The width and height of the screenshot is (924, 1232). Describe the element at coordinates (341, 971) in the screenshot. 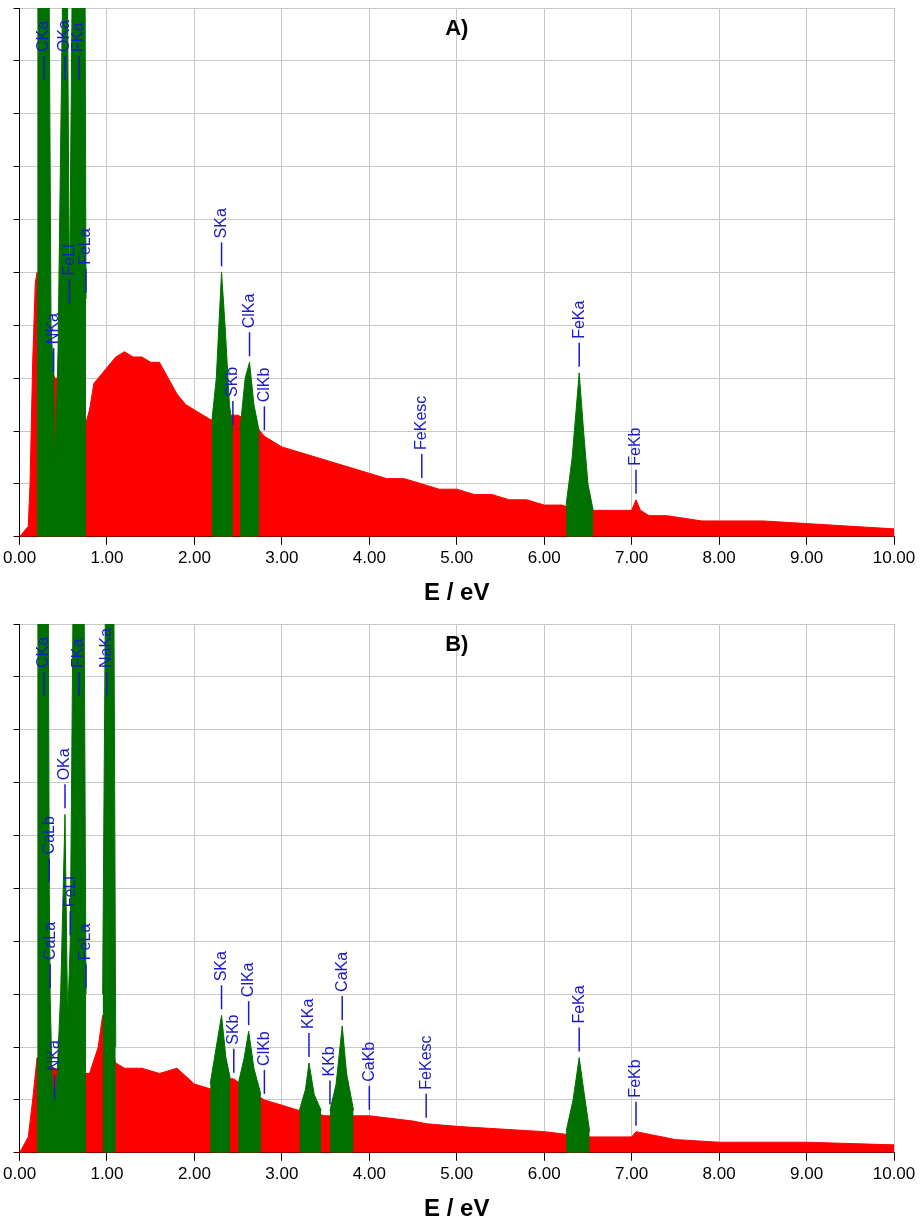

I see `annotation: CaKa` at that location.